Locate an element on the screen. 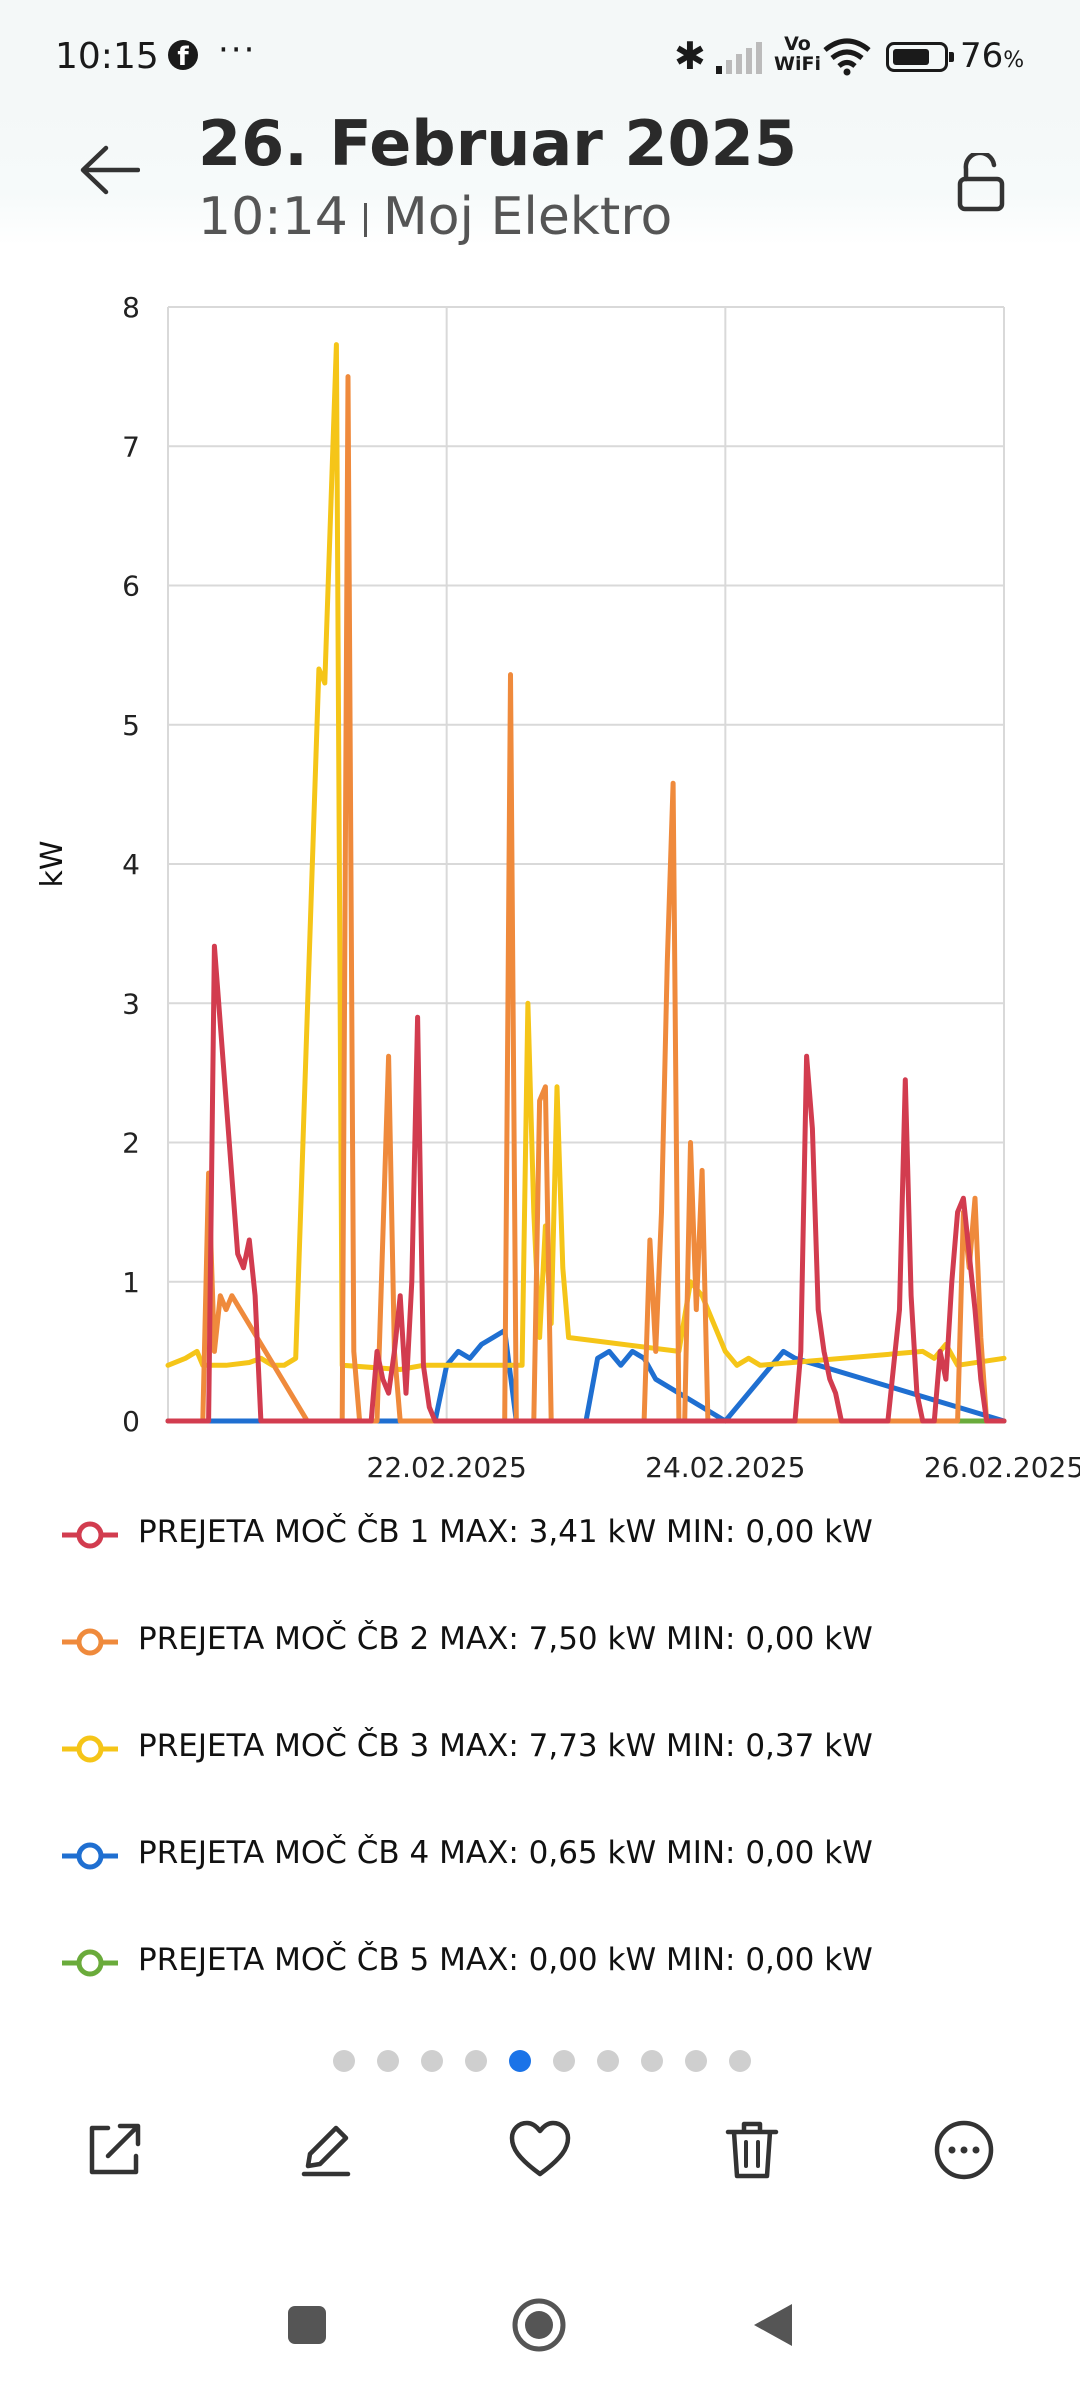  photo-pager is located at coordinates (540, 2063).